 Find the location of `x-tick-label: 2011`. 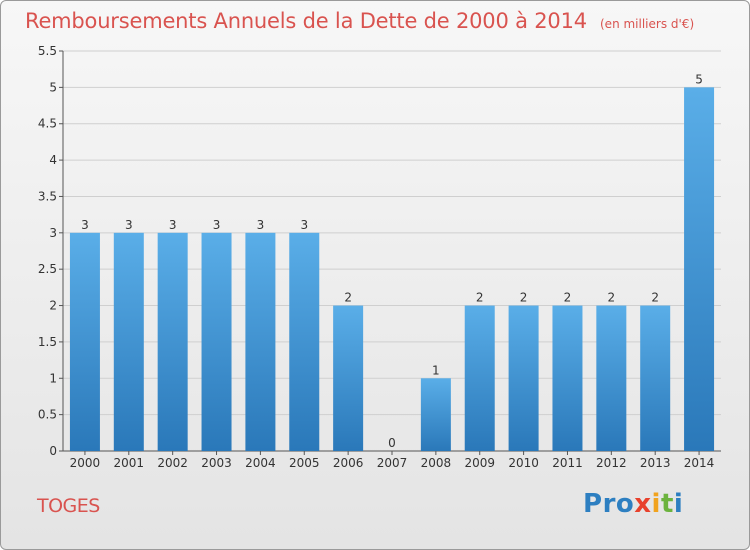

x-tick-label: 2011 is located at coordinates (567, 463).